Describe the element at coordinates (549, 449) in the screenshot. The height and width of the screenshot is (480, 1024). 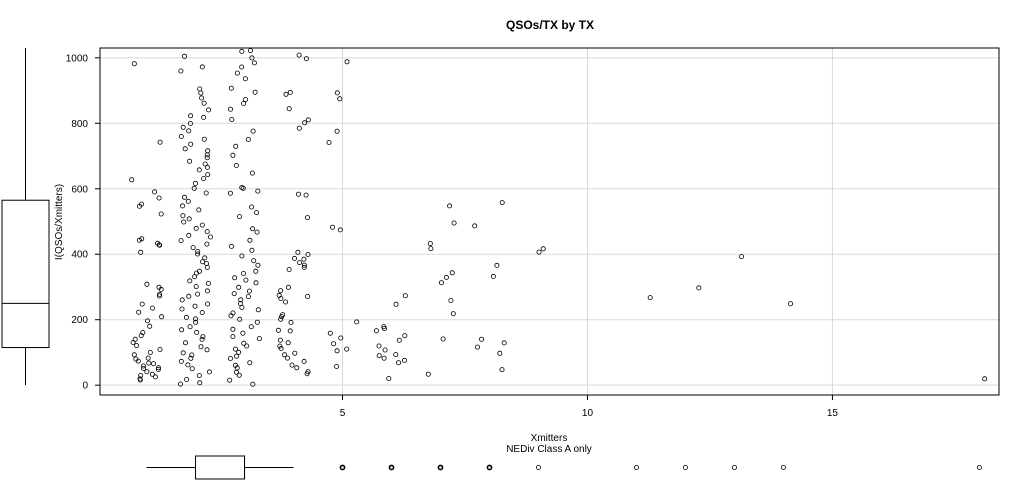
I see `chart-subtitle: NEDiv Class A only` at that location.